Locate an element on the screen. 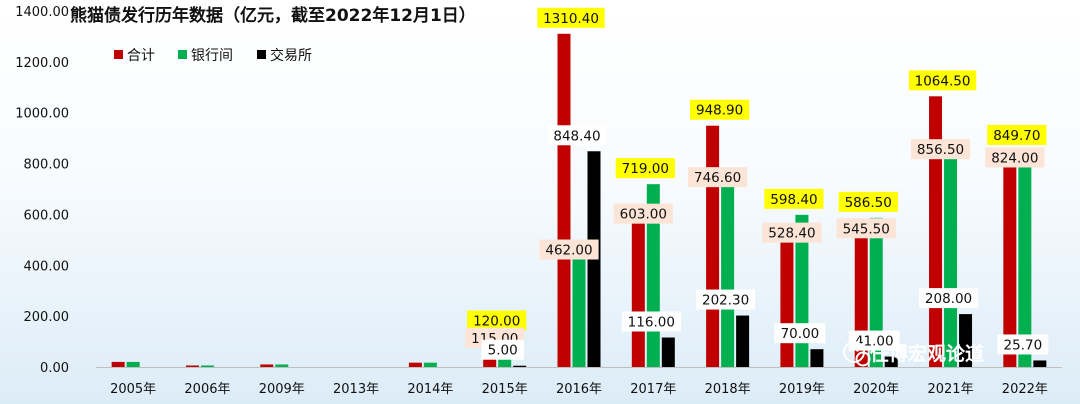 This screenshot has height=404, width=1080. data-label: 719.00 is located at coordinates (645, 169).